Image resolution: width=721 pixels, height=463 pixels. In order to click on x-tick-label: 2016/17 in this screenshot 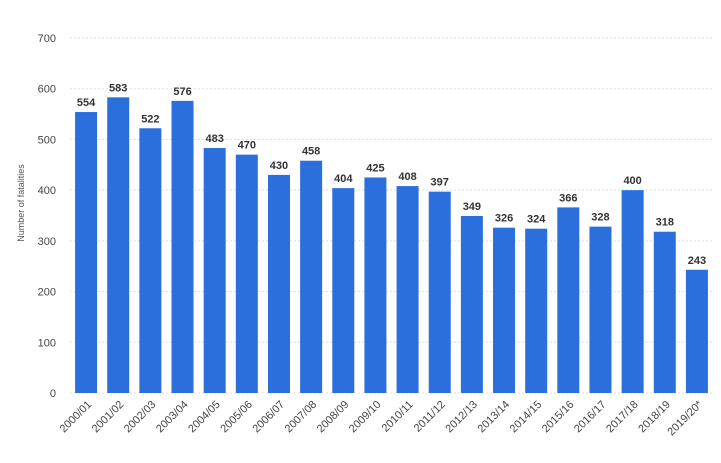, I will do `click(590, 417)`.